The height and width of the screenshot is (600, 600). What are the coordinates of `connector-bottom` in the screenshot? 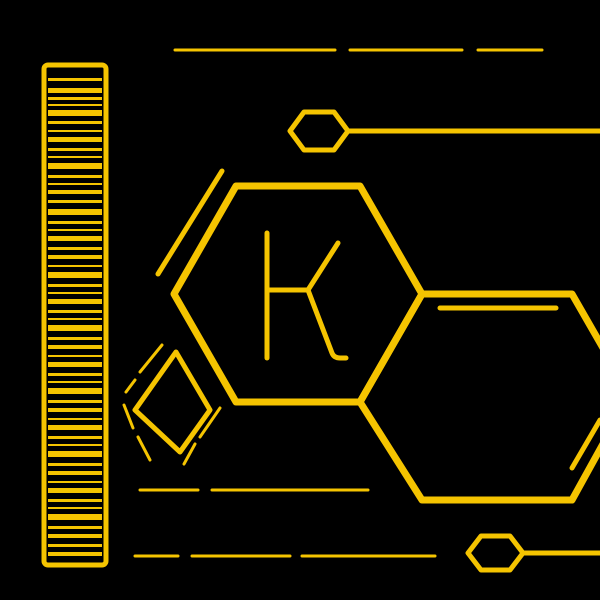 It's located at (532, 553).